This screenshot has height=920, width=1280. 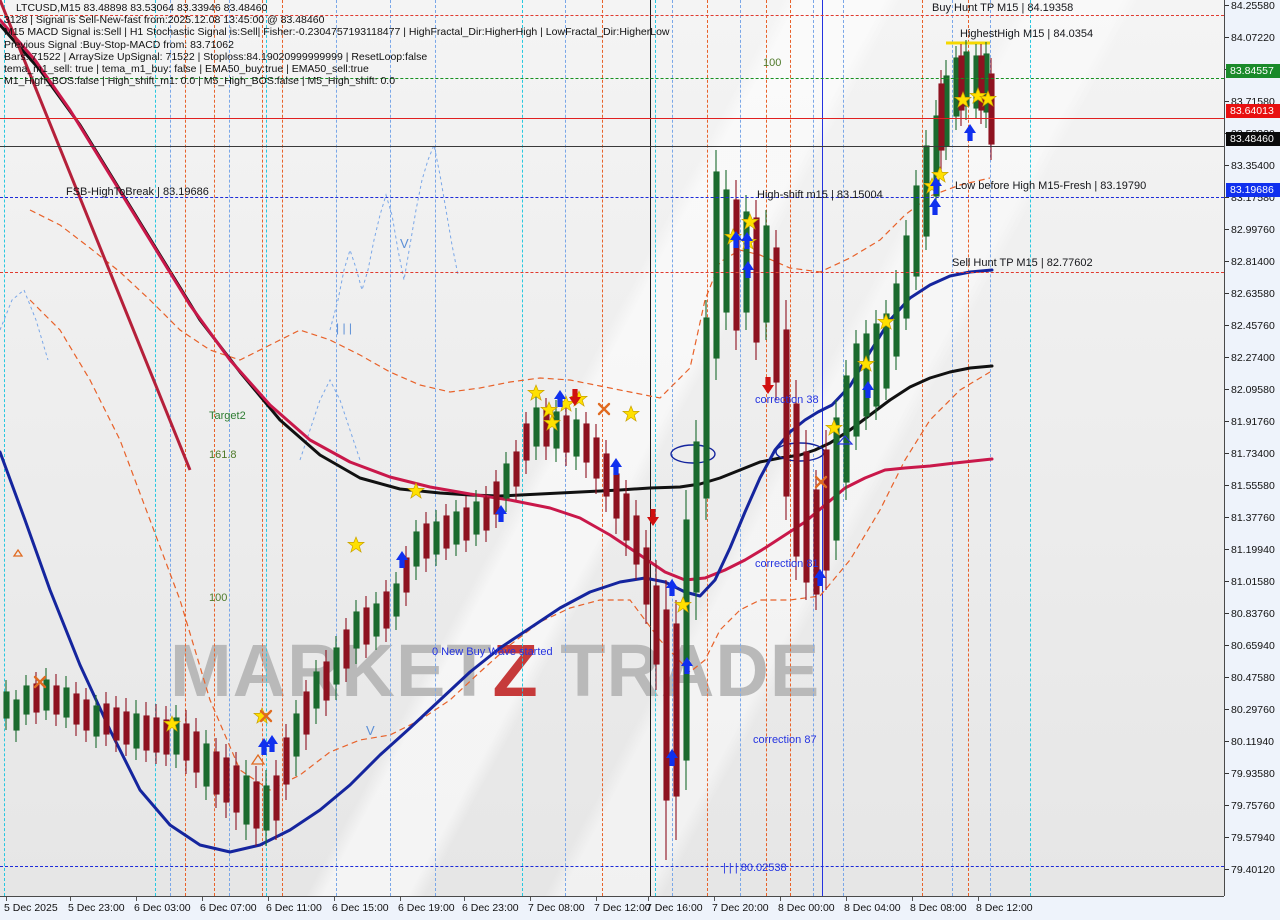 What do you see at coordinates (1249, 742) in the screenshot?
I see `price-tick-label: 80.11940` at bounding box center [1249, 742].